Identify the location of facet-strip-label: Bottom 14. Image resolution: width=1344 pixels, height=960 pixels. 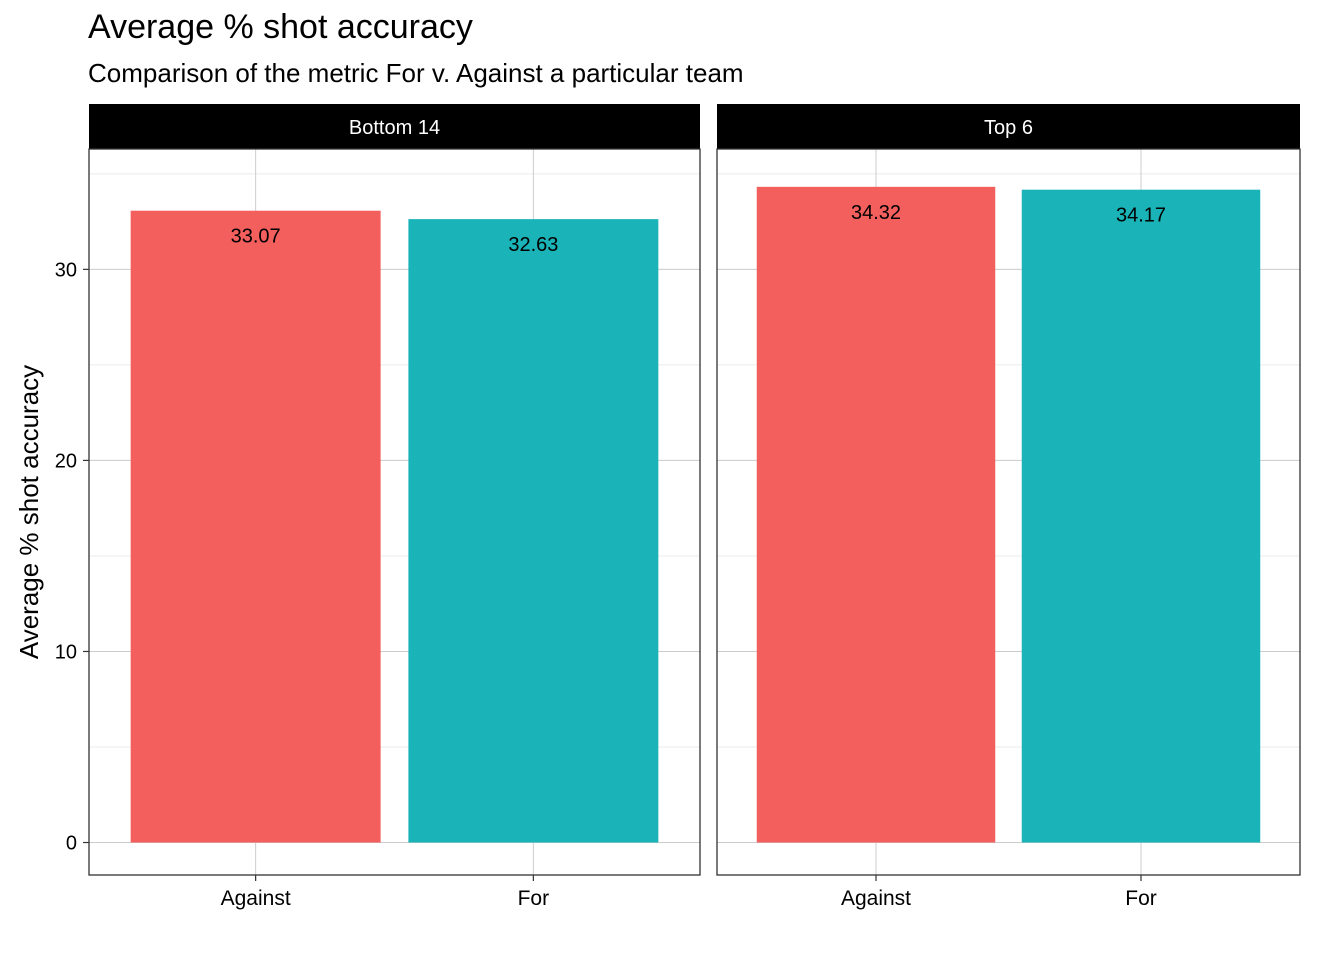
(394, 128).